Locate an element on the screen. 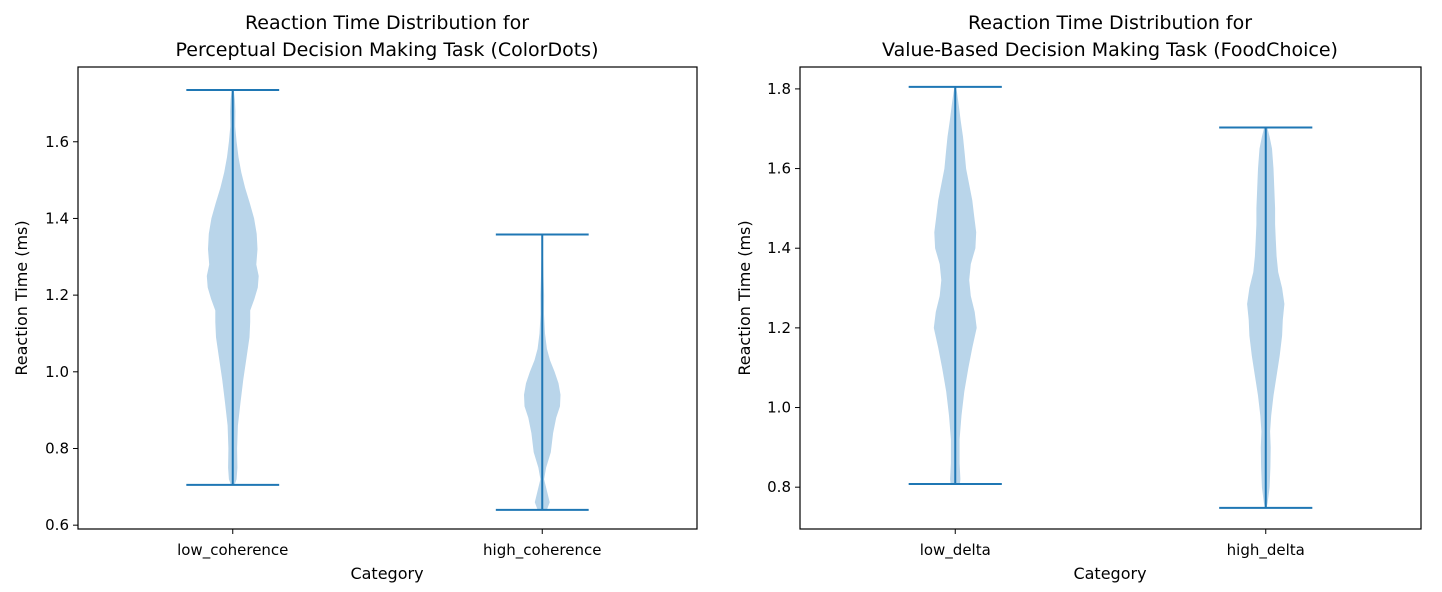  y-tick-label: 1.8 is located at coordinates (779, 89).